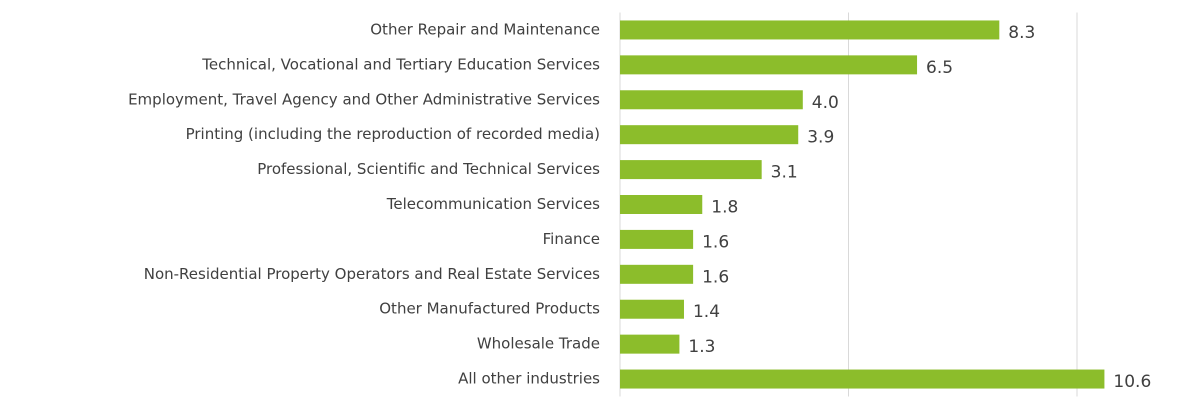  I want to click on value-label: 4.0, so click(825, 103).